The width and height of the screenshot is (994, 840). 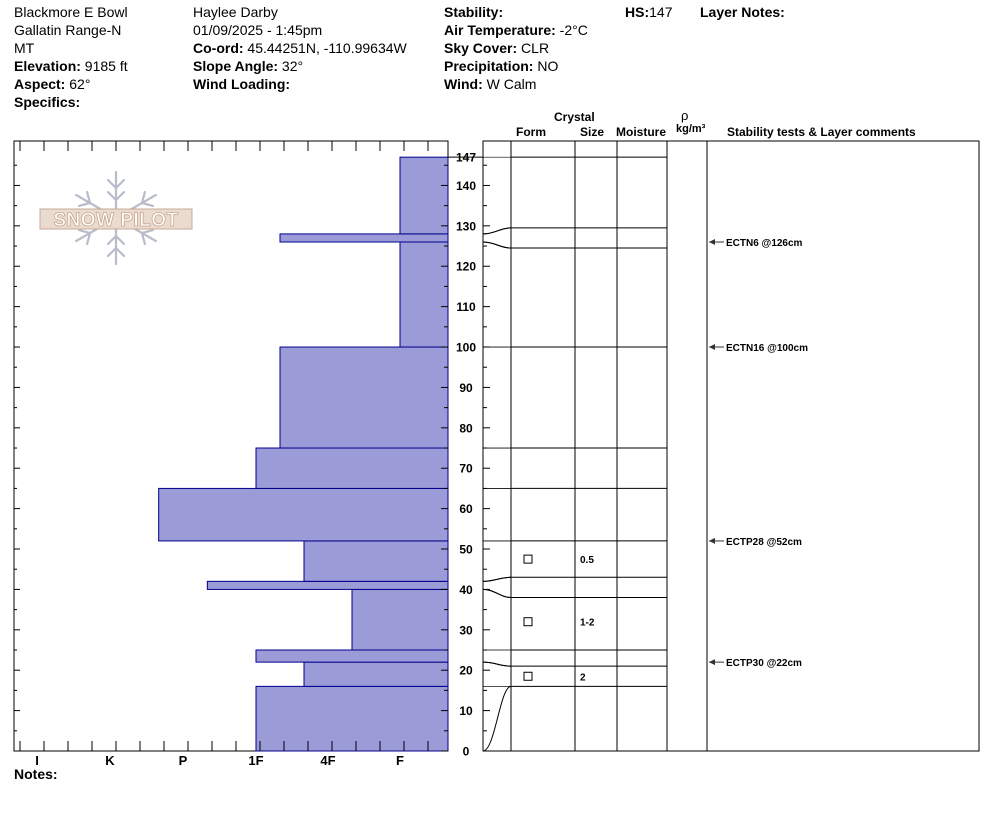 I want to click on wind-label: Wind:, so click(x=463, y=84).